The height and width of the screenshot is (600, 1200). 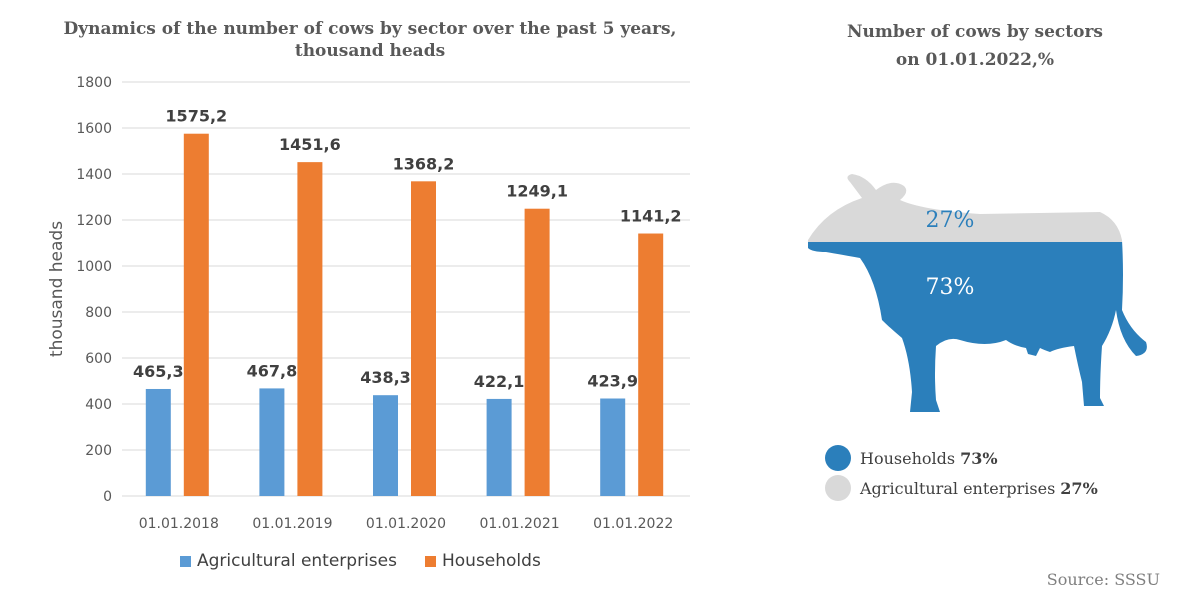 What do you see at coordinates (633, 524) in the screenshot?
I see `x-tick-label: 01.01.2022` at bounding box center [633, 524].